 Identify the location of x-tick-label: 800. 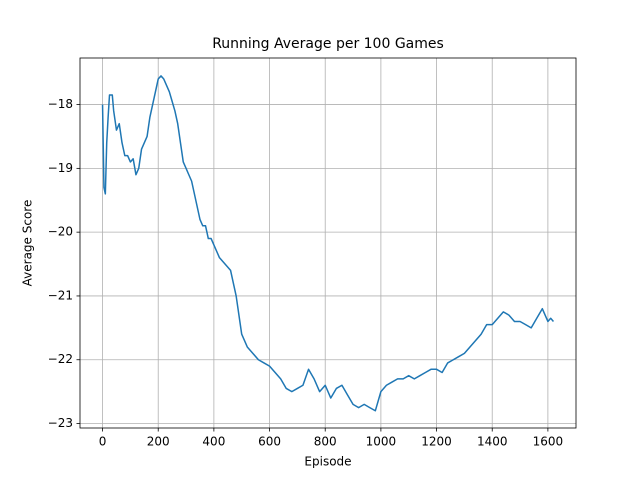
(325, 442).